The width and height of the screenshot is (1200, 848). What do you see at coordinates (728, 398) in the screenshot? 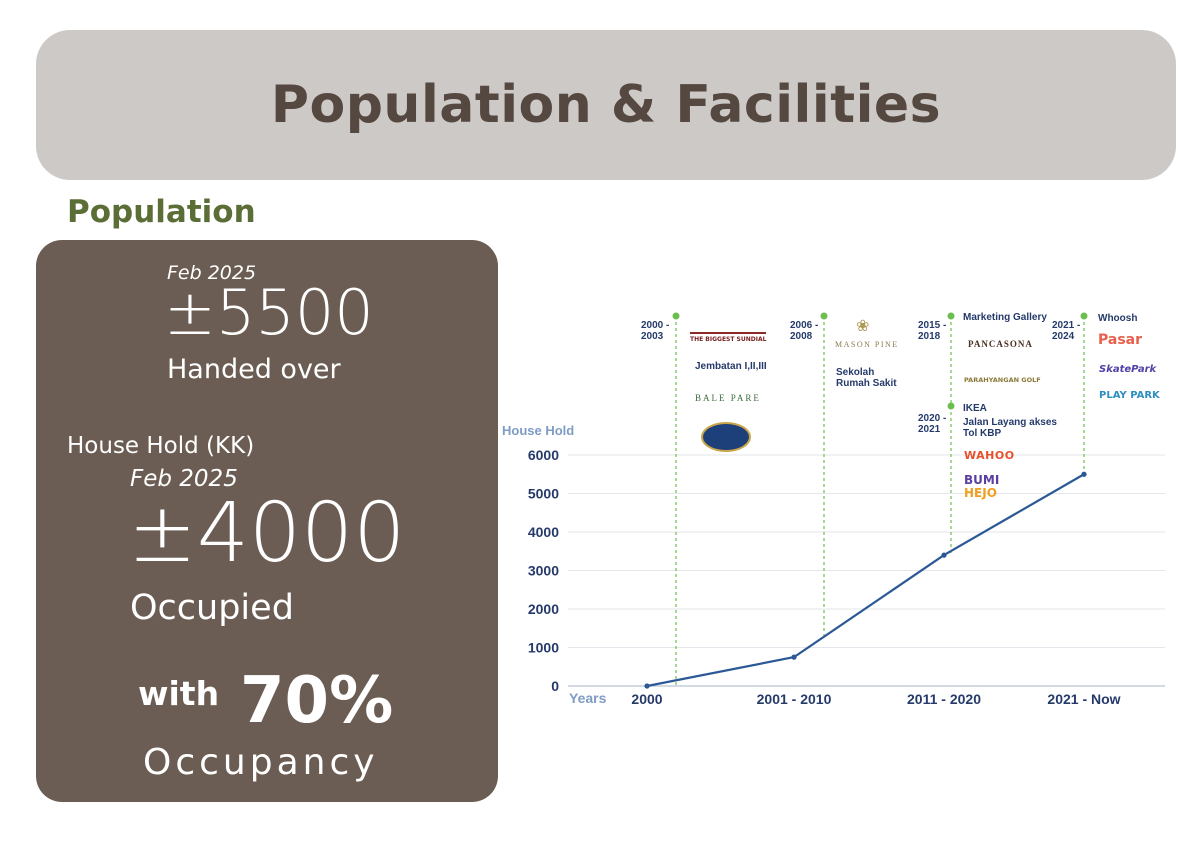
I see `logo-bale-pare: BALE PARE` at bounding box center [728, 398].